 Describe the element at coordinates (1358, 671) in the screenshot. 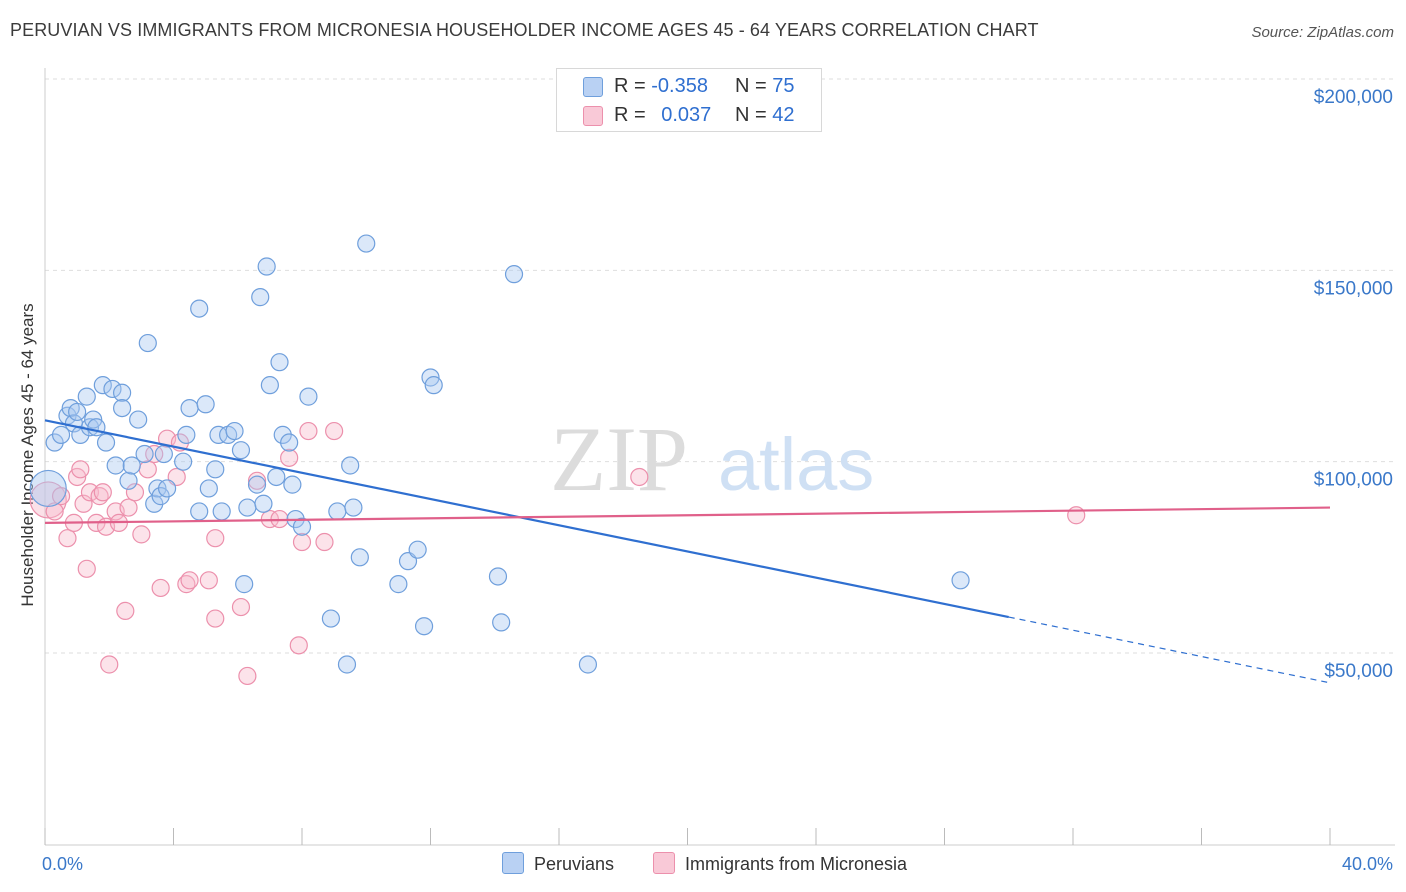

I see `y-tick-label: $50,000` at that location.